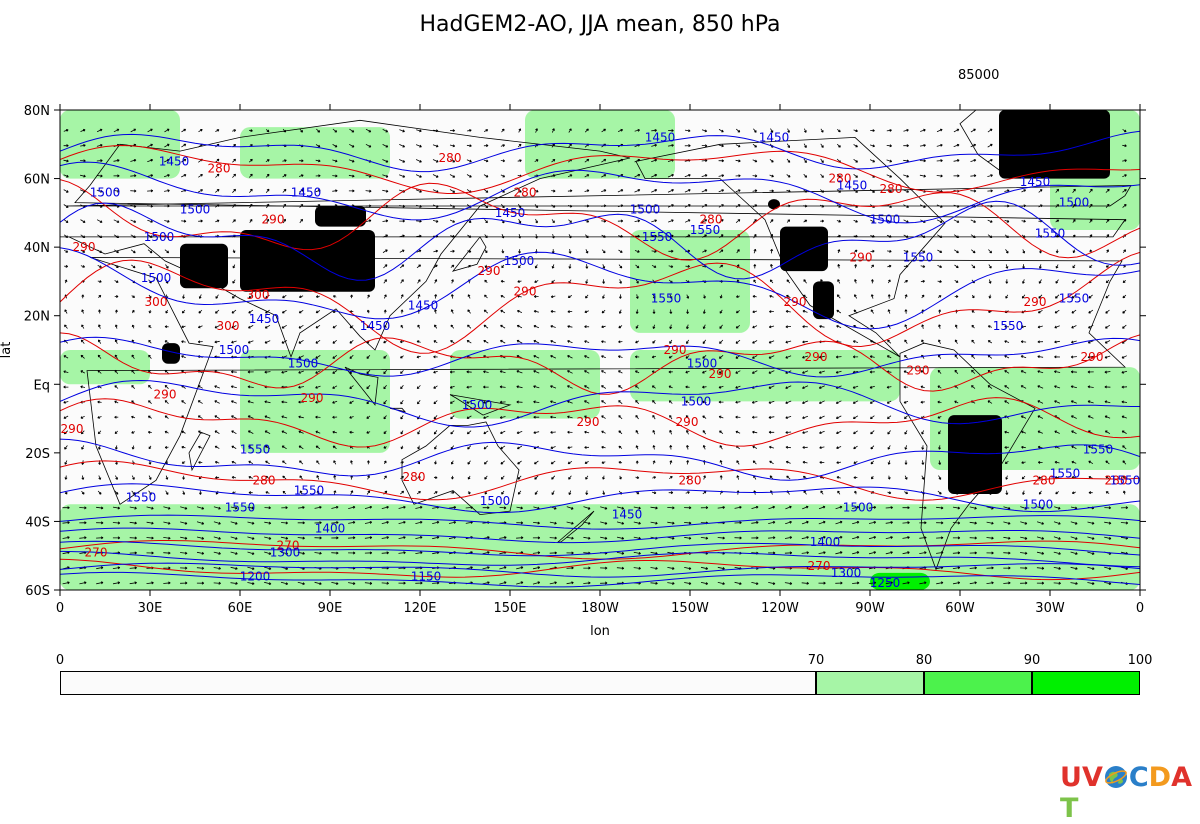 This screenshot has height=824, width=1200. I want to click on x-tick-label: 150W, so click(690, 608).